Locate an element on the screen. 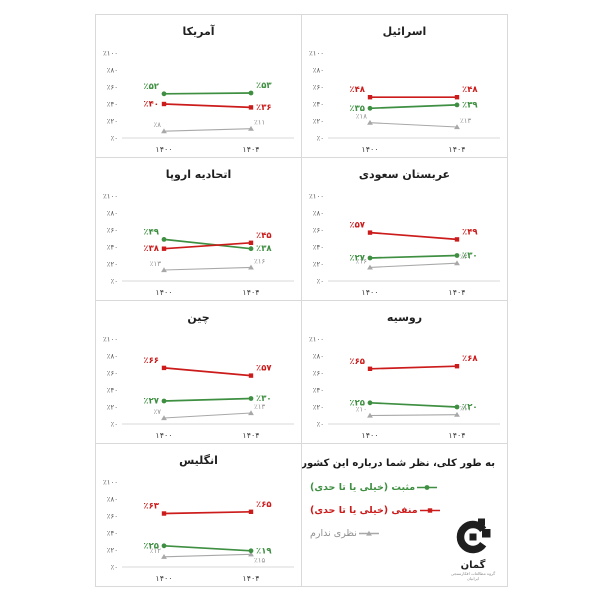 The image size is (600, 600). negative-value-label: ٪۳۶ is located at coordinates (264, 108).